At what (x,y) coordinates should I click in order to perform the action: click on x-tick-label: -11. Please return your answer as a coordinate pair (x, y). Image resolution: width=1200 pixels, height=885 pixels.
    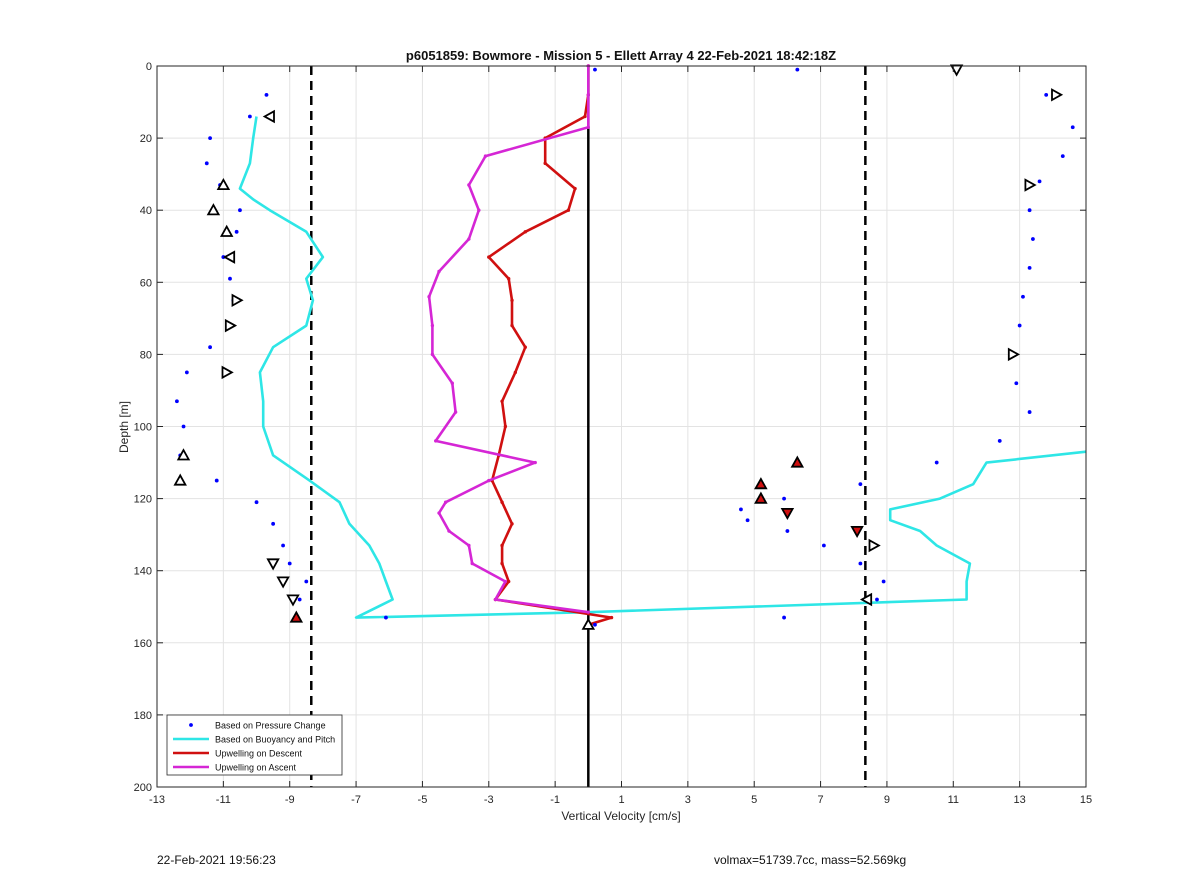
    Looking at the image, I should click on (223, 800).